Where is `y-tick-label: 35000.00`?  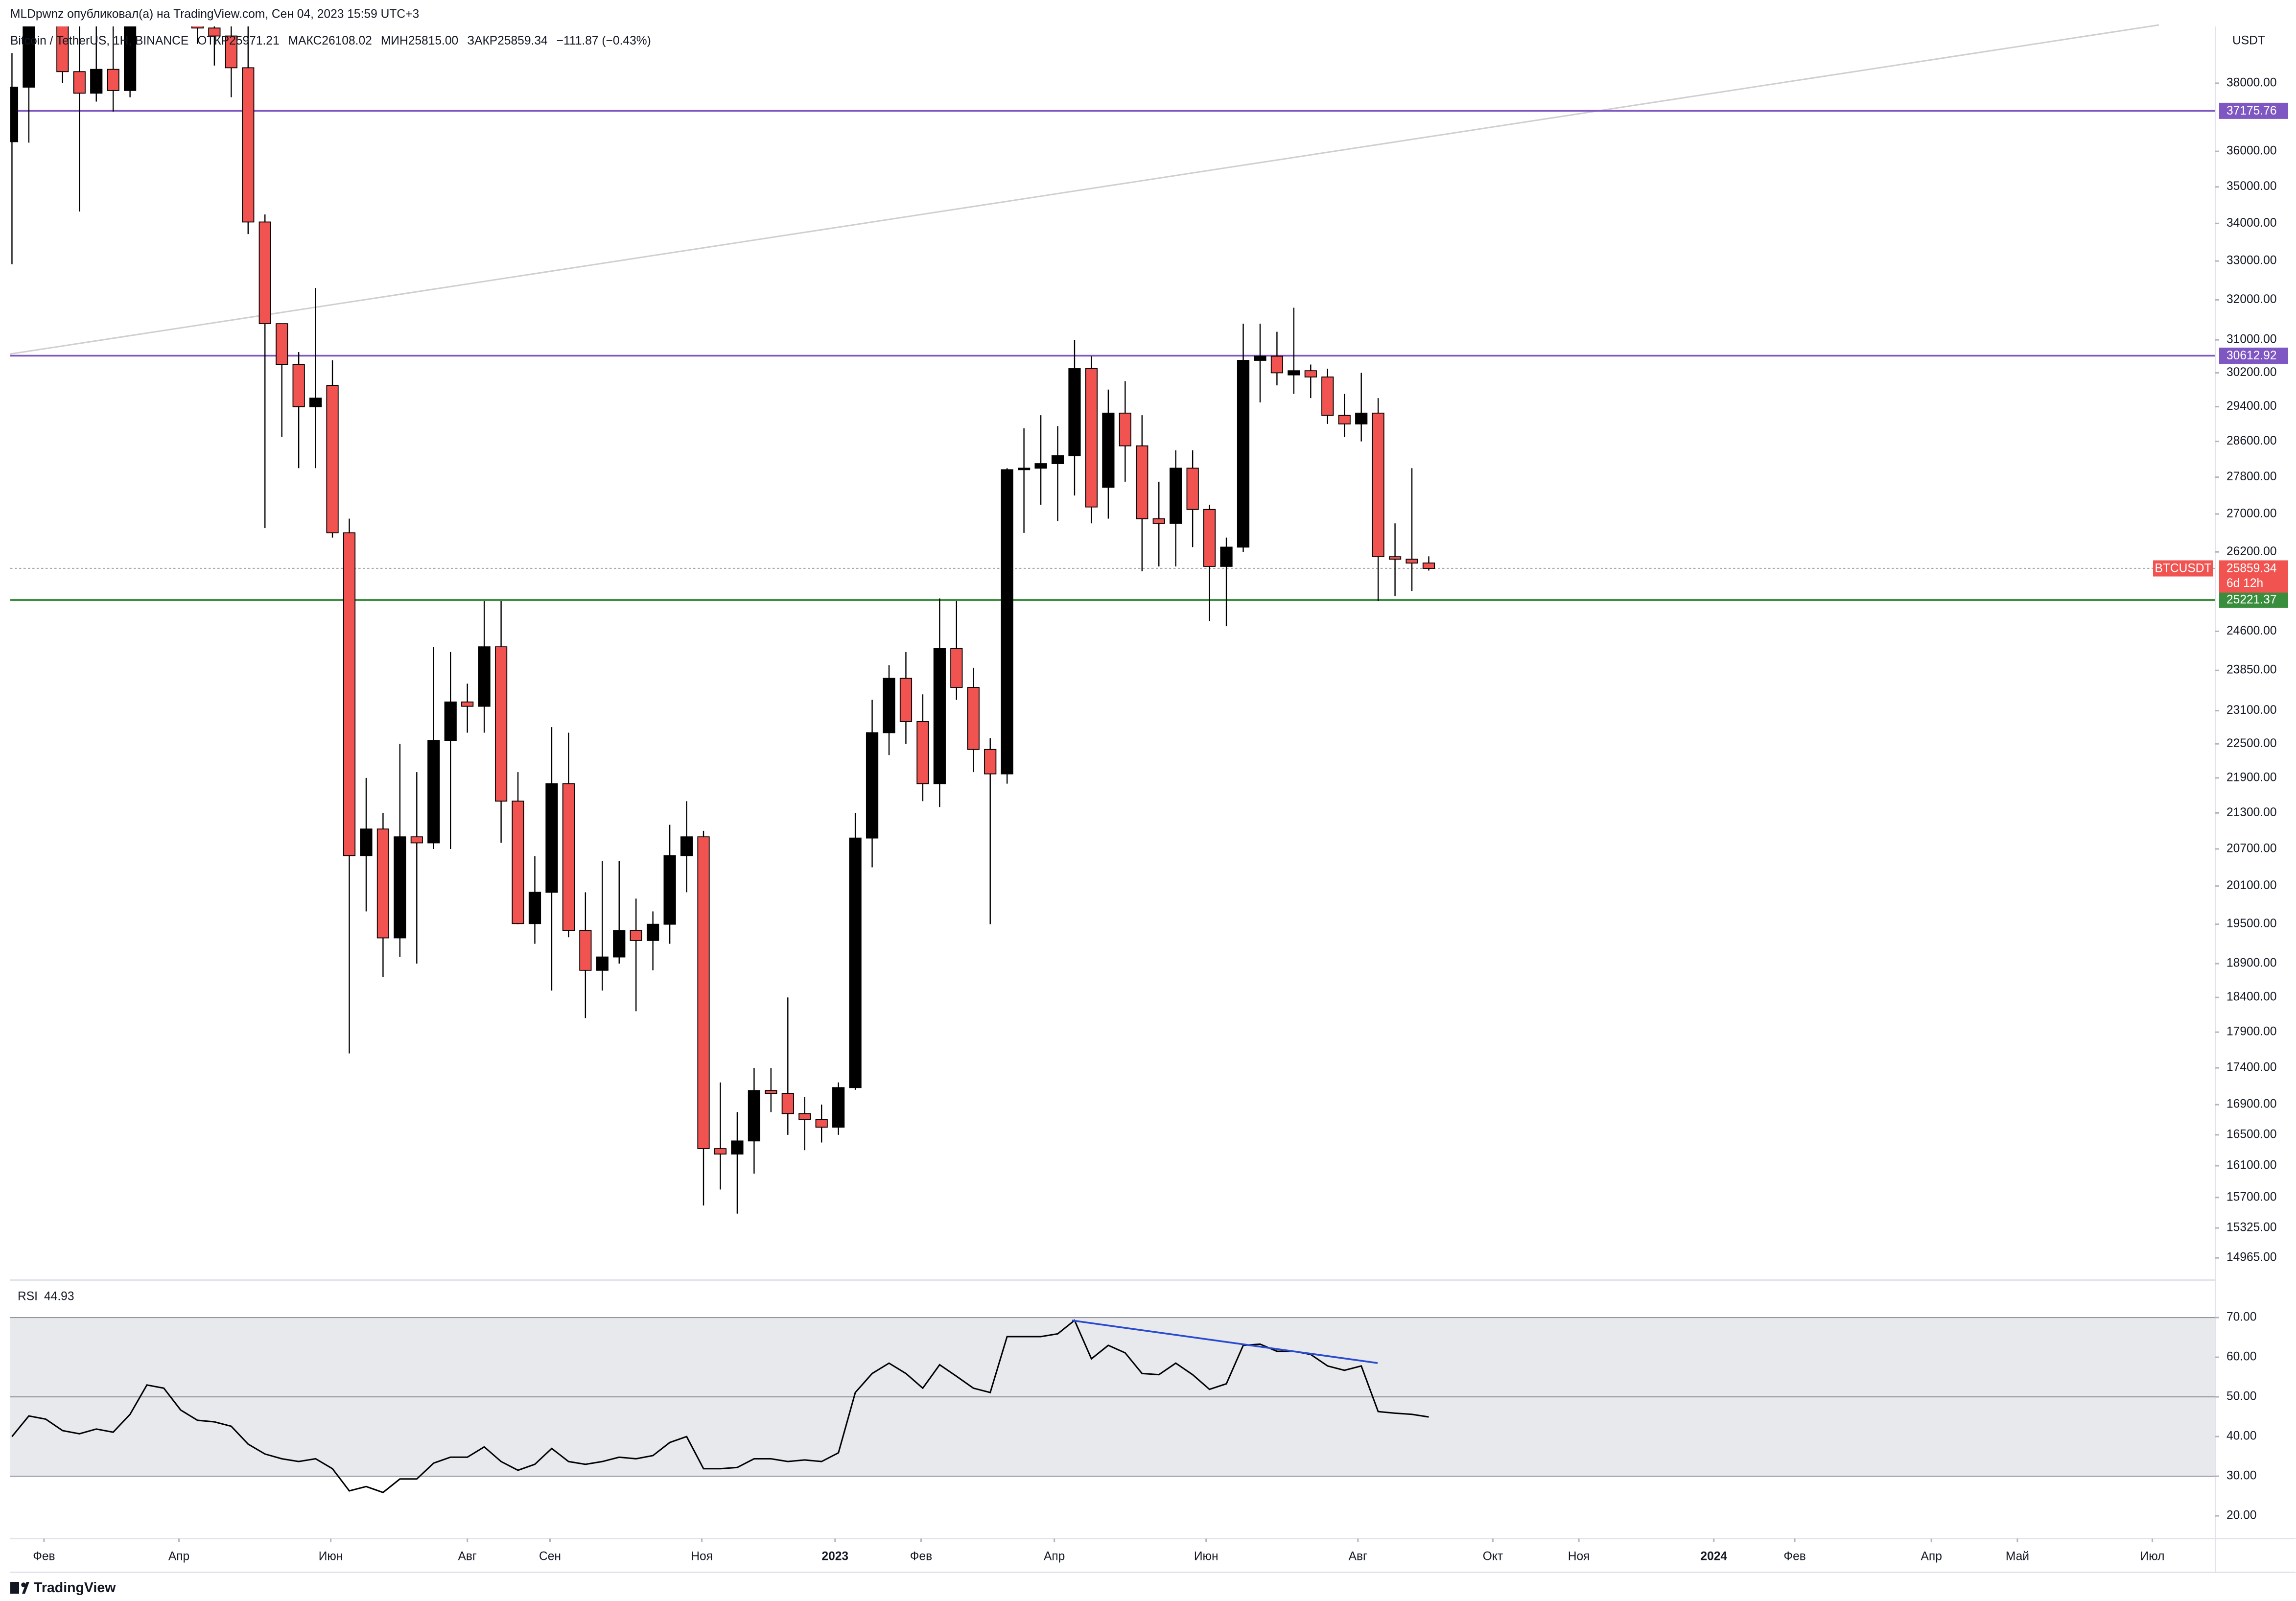 y-tick-label: 35000.00 is located at coordinates (2251, 186).